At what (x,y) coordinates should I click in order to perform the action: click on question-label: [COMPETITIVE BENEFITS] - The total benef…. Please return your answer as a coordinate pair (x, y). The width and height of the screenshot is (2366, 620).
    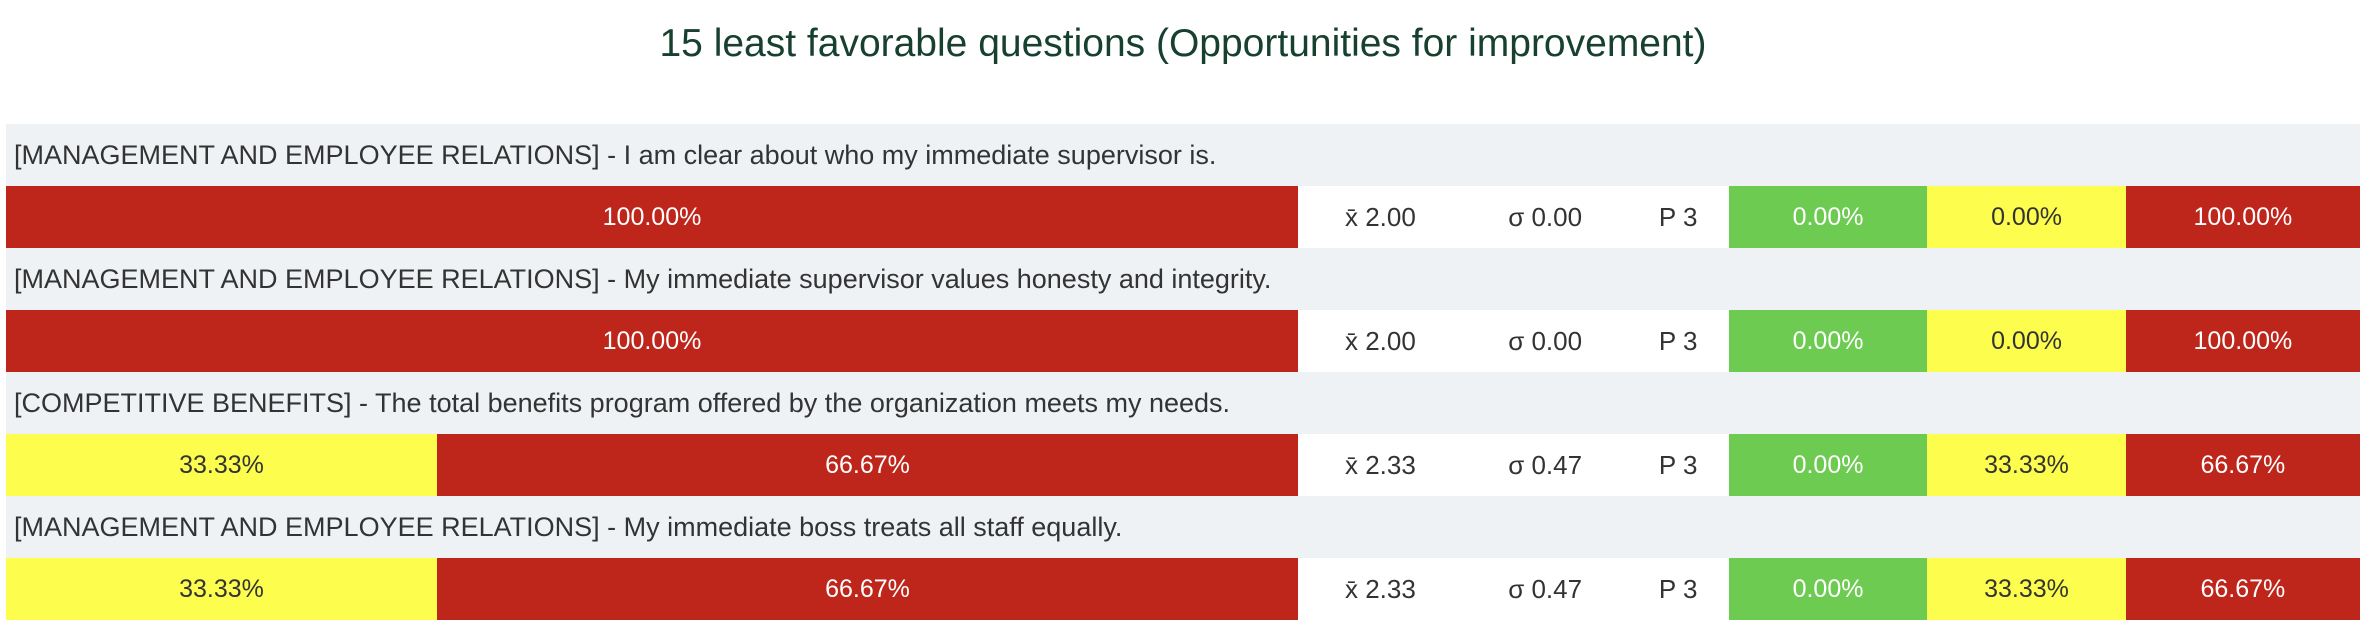
    Looking at the image, I should click on (1183, 403).